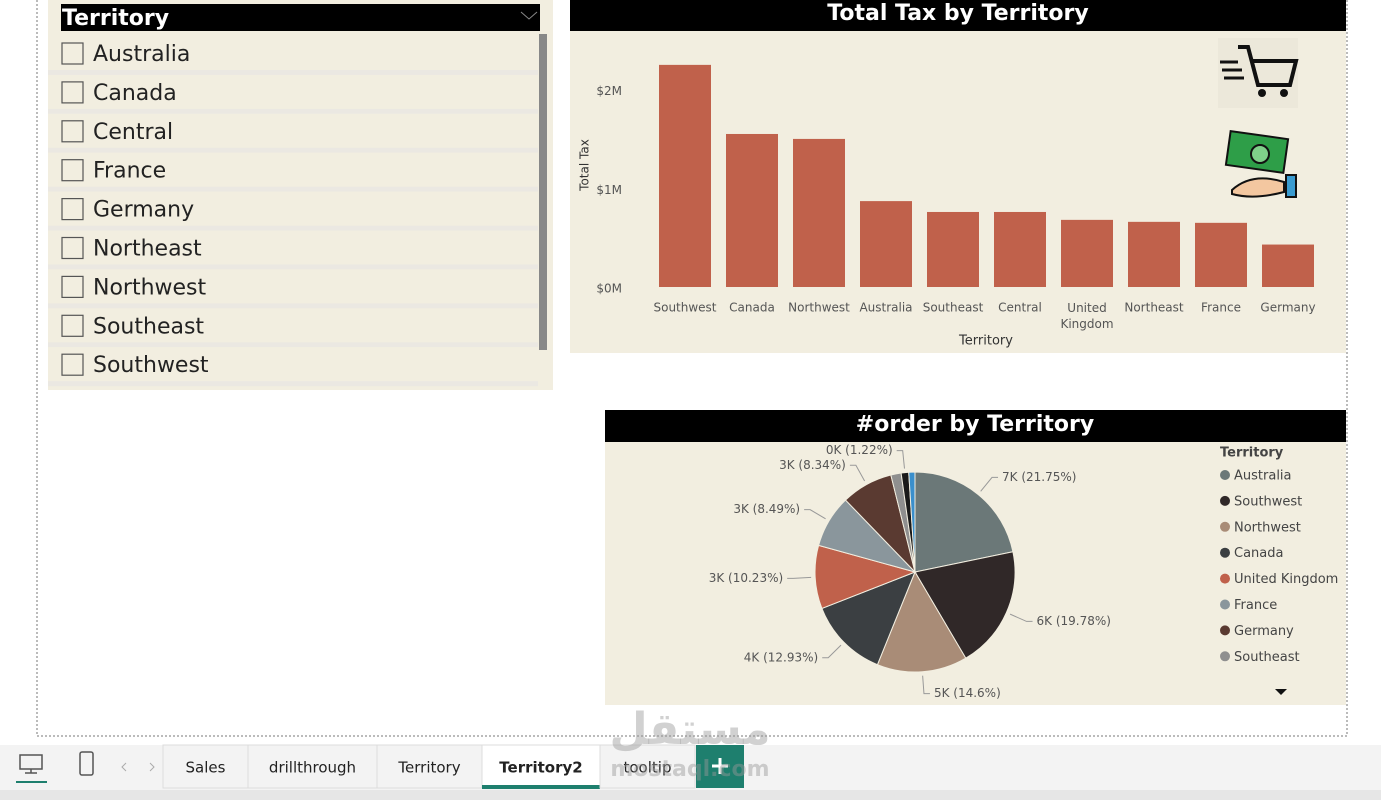  I want to click on x-tick-label: Southeast, so click(953, 308).